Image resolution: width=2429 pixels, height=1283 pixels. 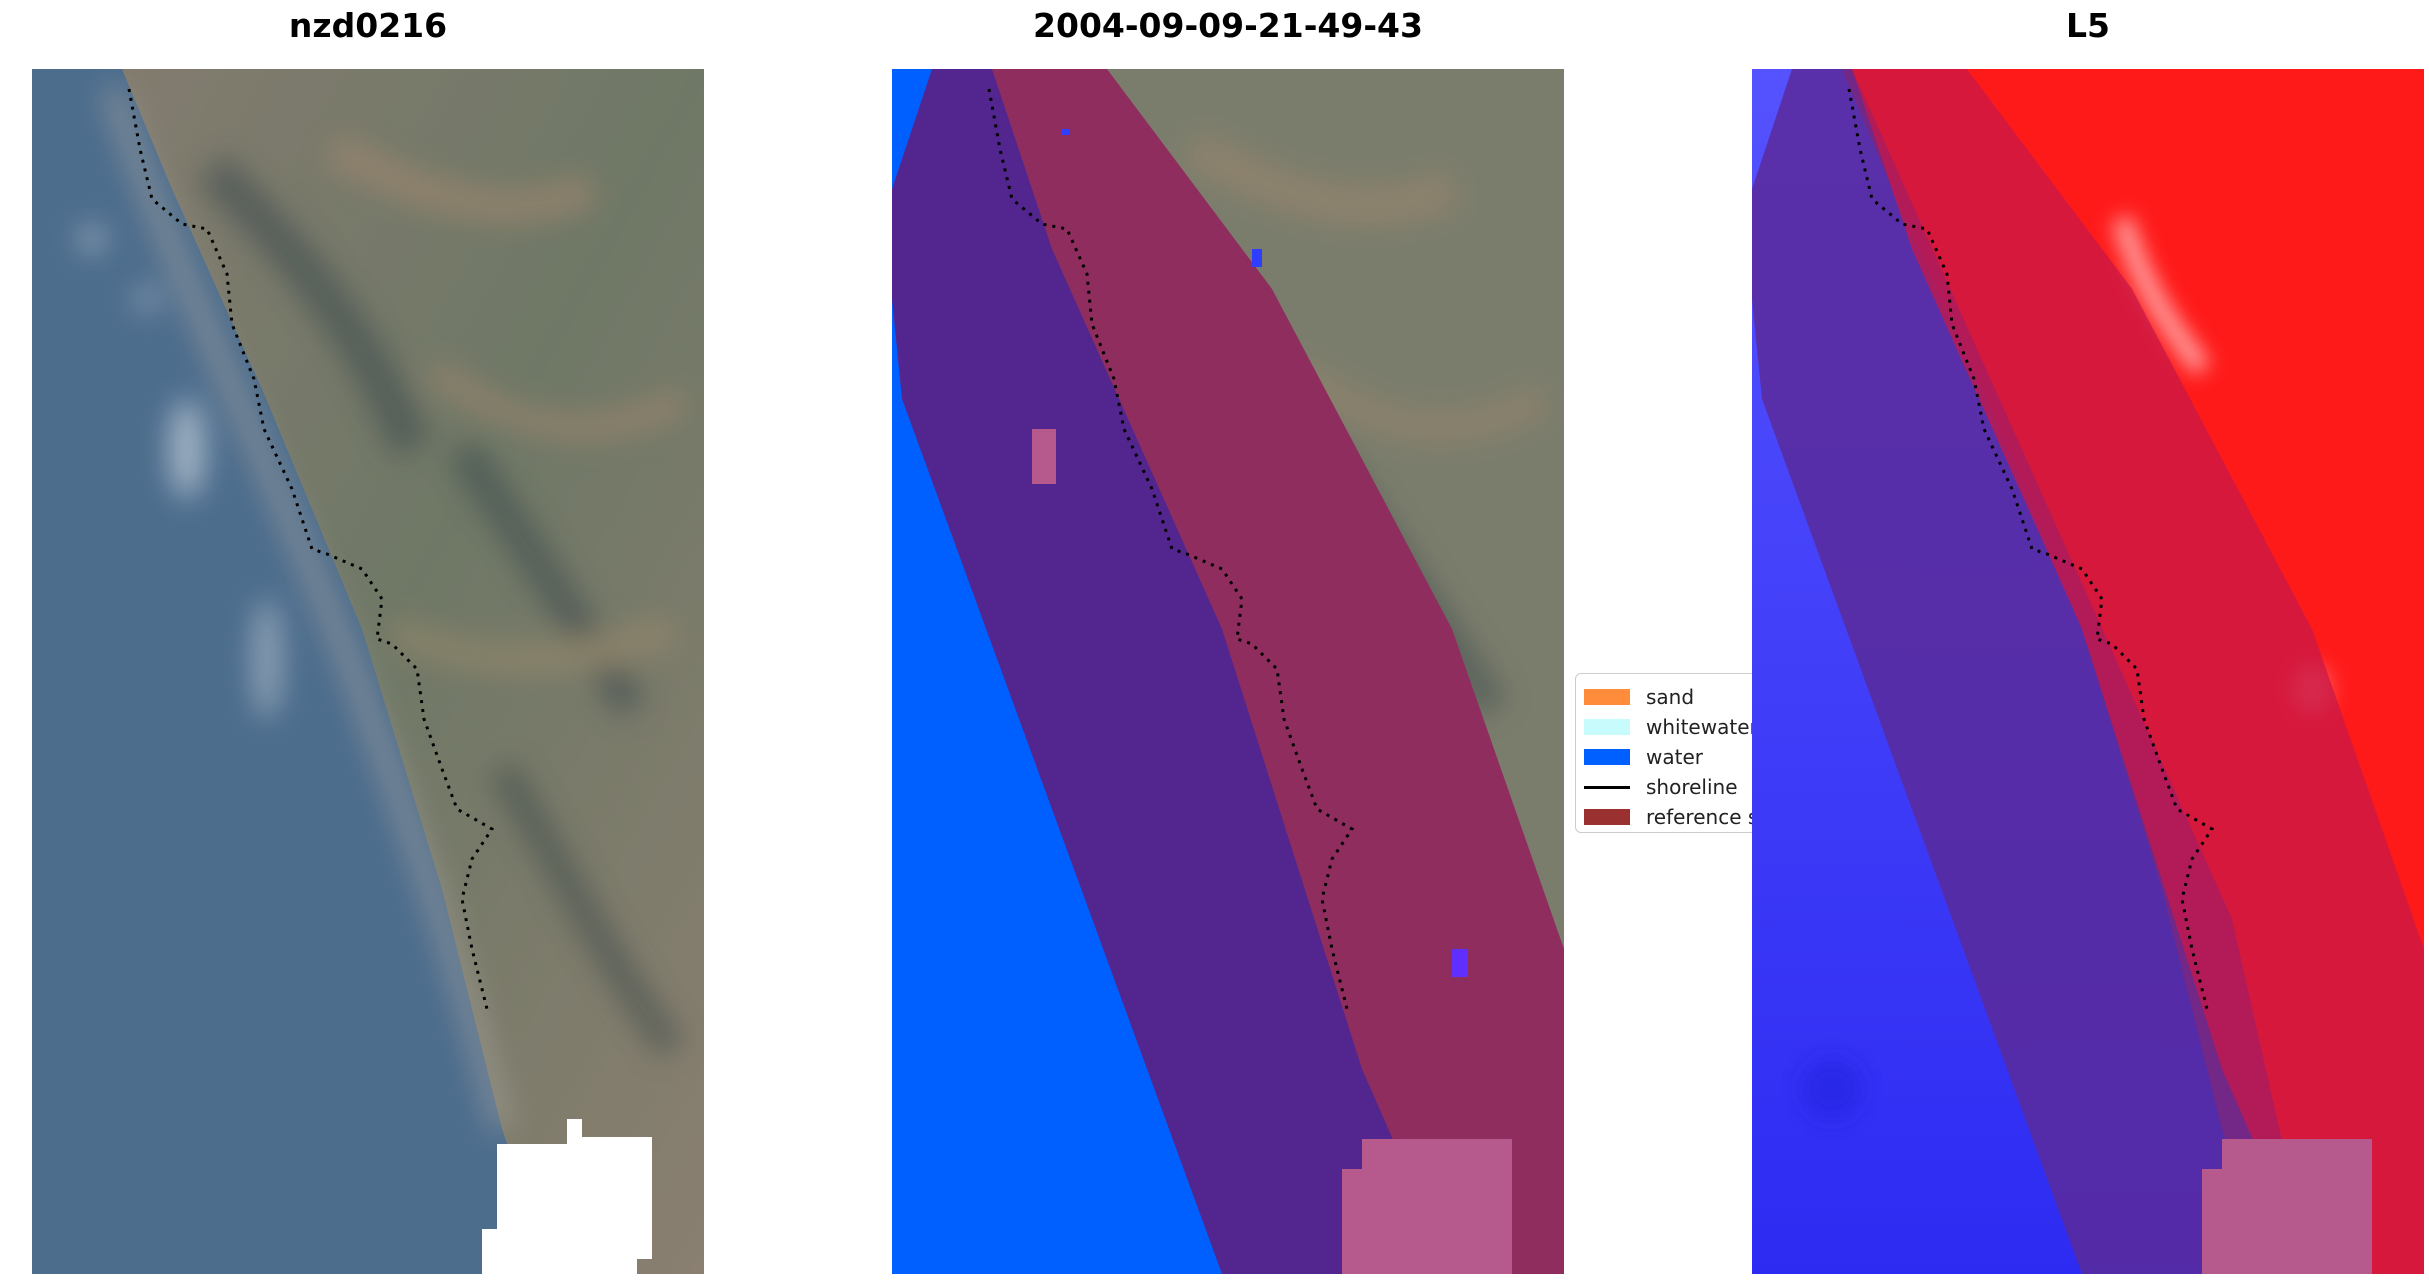 What do you see at coordinates (1607, 787) in the screenshot?
I see `legend-line-shoreline` at bounding box center [1607, 787].